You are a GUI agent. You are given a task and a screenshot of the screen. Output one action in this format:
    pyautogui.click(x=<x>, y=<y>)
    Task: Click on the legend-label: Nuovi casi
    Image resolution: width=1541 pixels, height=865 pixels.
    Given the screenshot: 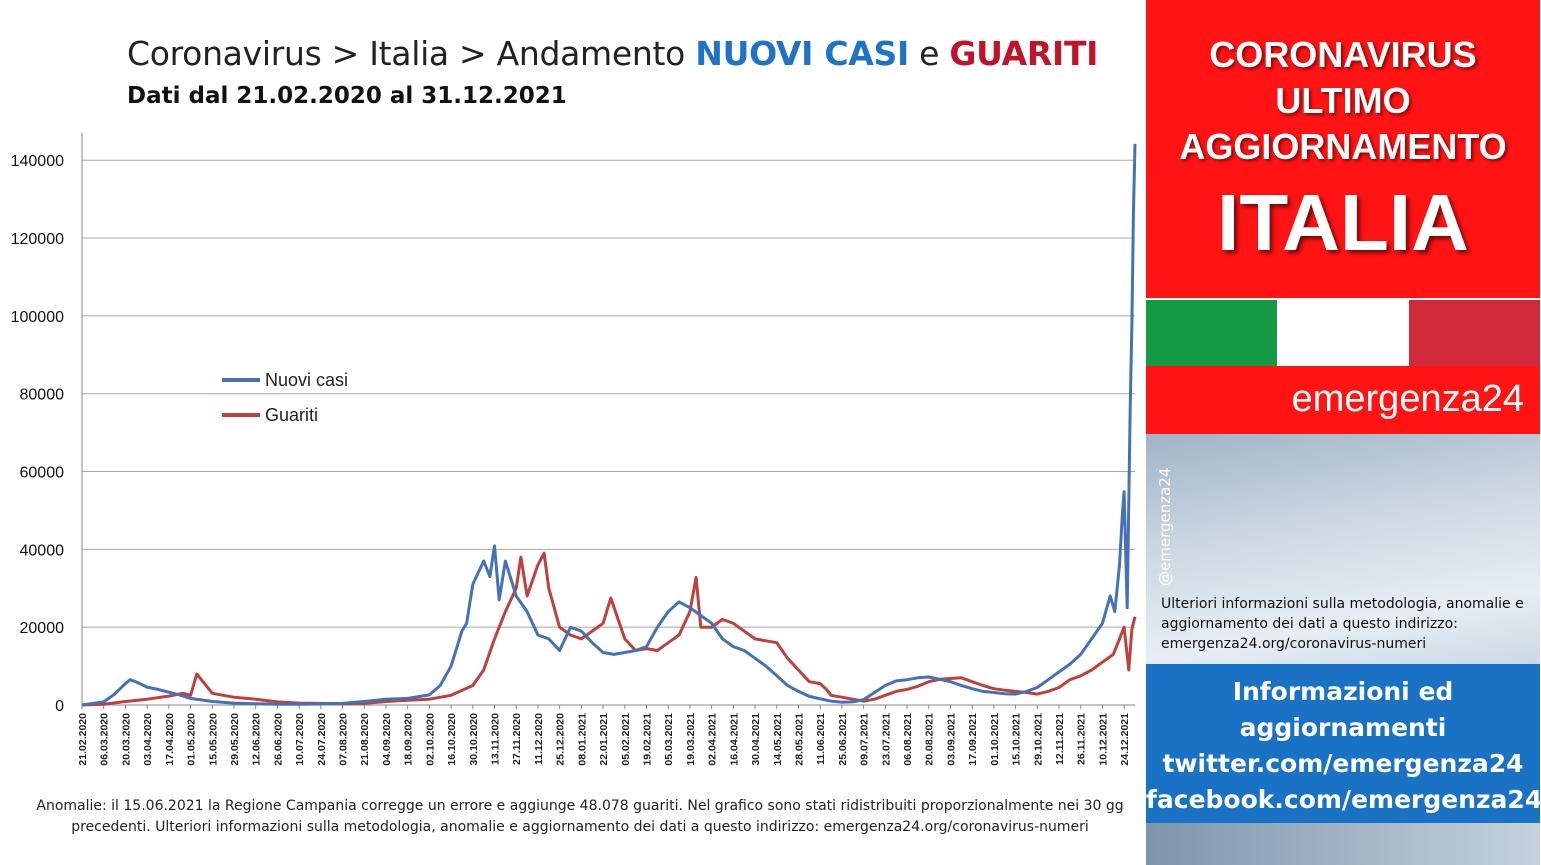 What is the action you would take?
    pyautogui.click(x=306, y=380)
    